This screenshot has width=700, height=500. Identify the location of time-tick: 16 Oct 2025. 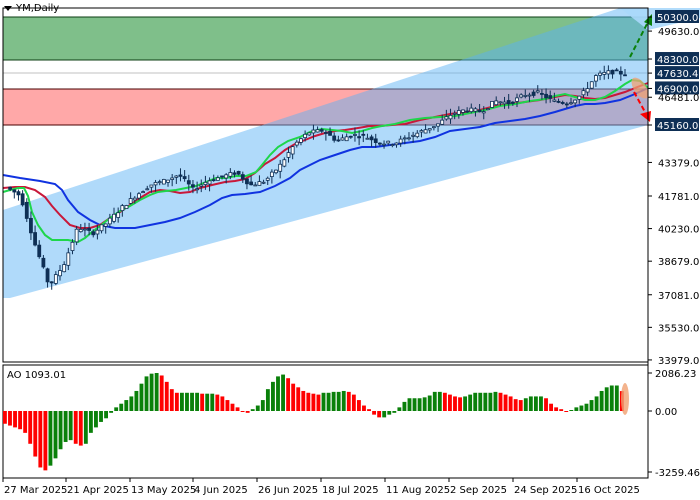
(608, 487).